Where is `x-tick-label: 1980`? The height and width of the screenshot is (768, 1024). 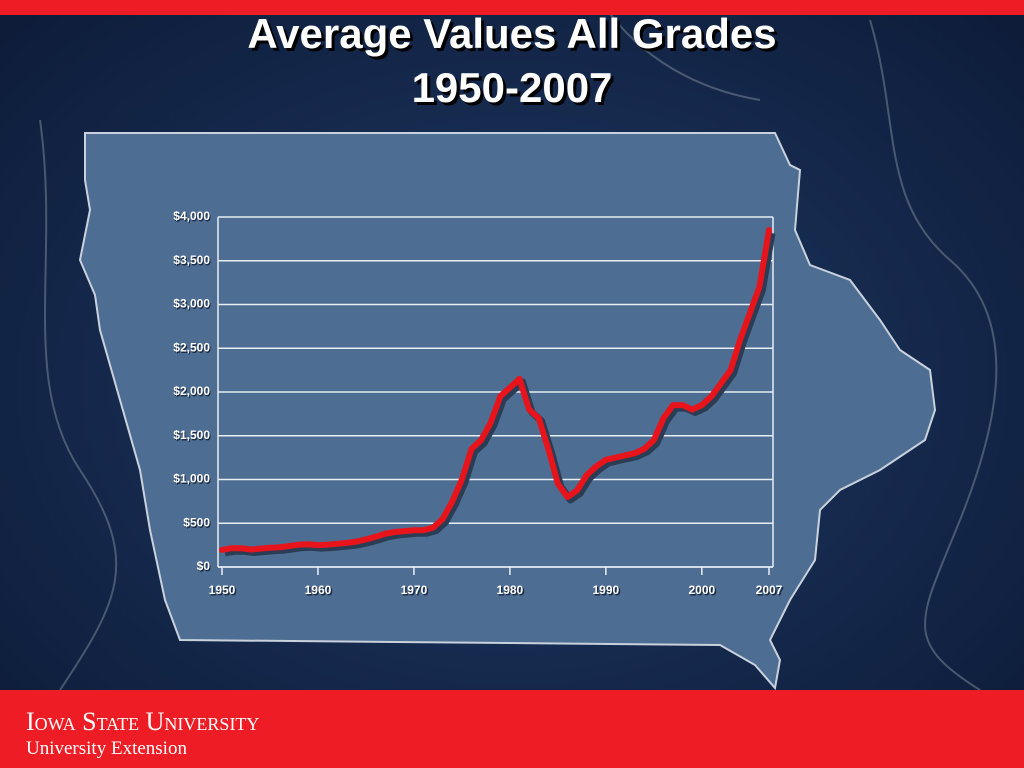
x-tick-label: 1980 is located at coordinates (510, 590).